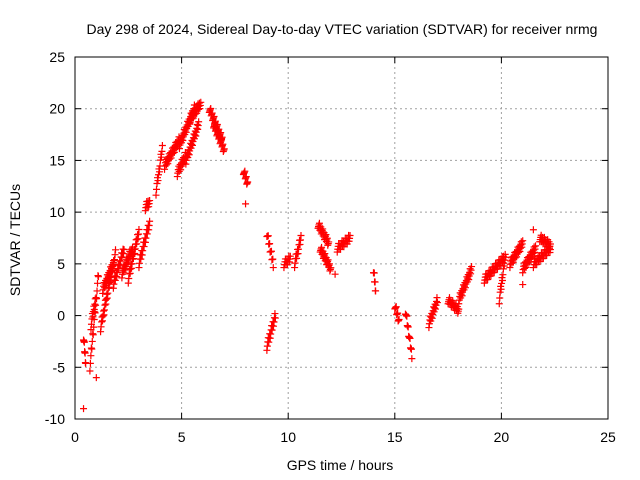  Describe the element at coordinates (75, 437) in the screenshot. I see `x-tick-label: 0` at that location.